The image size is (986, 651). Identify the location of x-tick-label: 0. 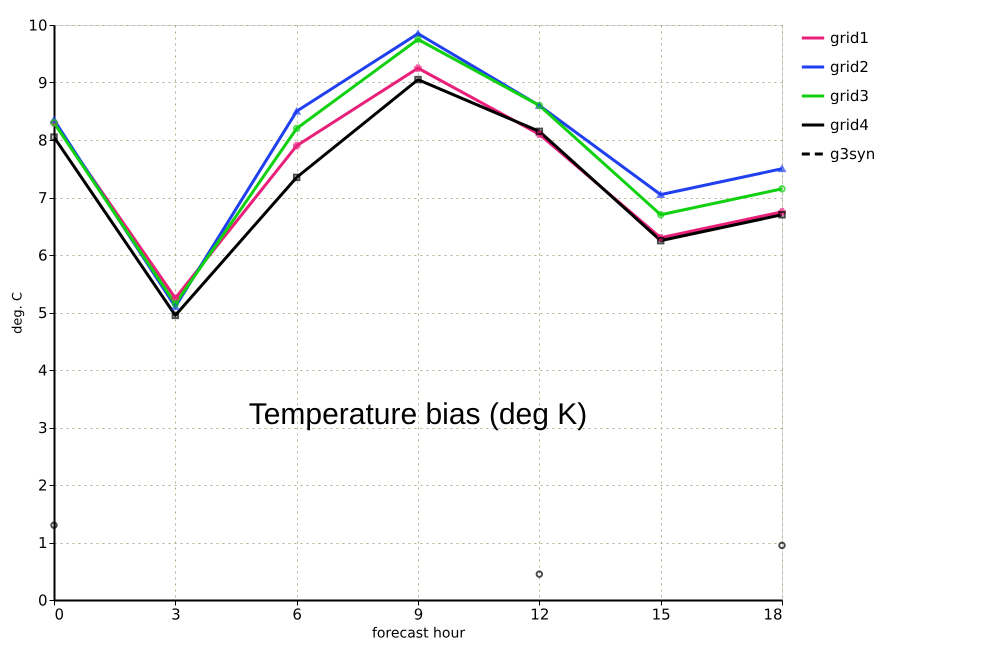
(59, 615).